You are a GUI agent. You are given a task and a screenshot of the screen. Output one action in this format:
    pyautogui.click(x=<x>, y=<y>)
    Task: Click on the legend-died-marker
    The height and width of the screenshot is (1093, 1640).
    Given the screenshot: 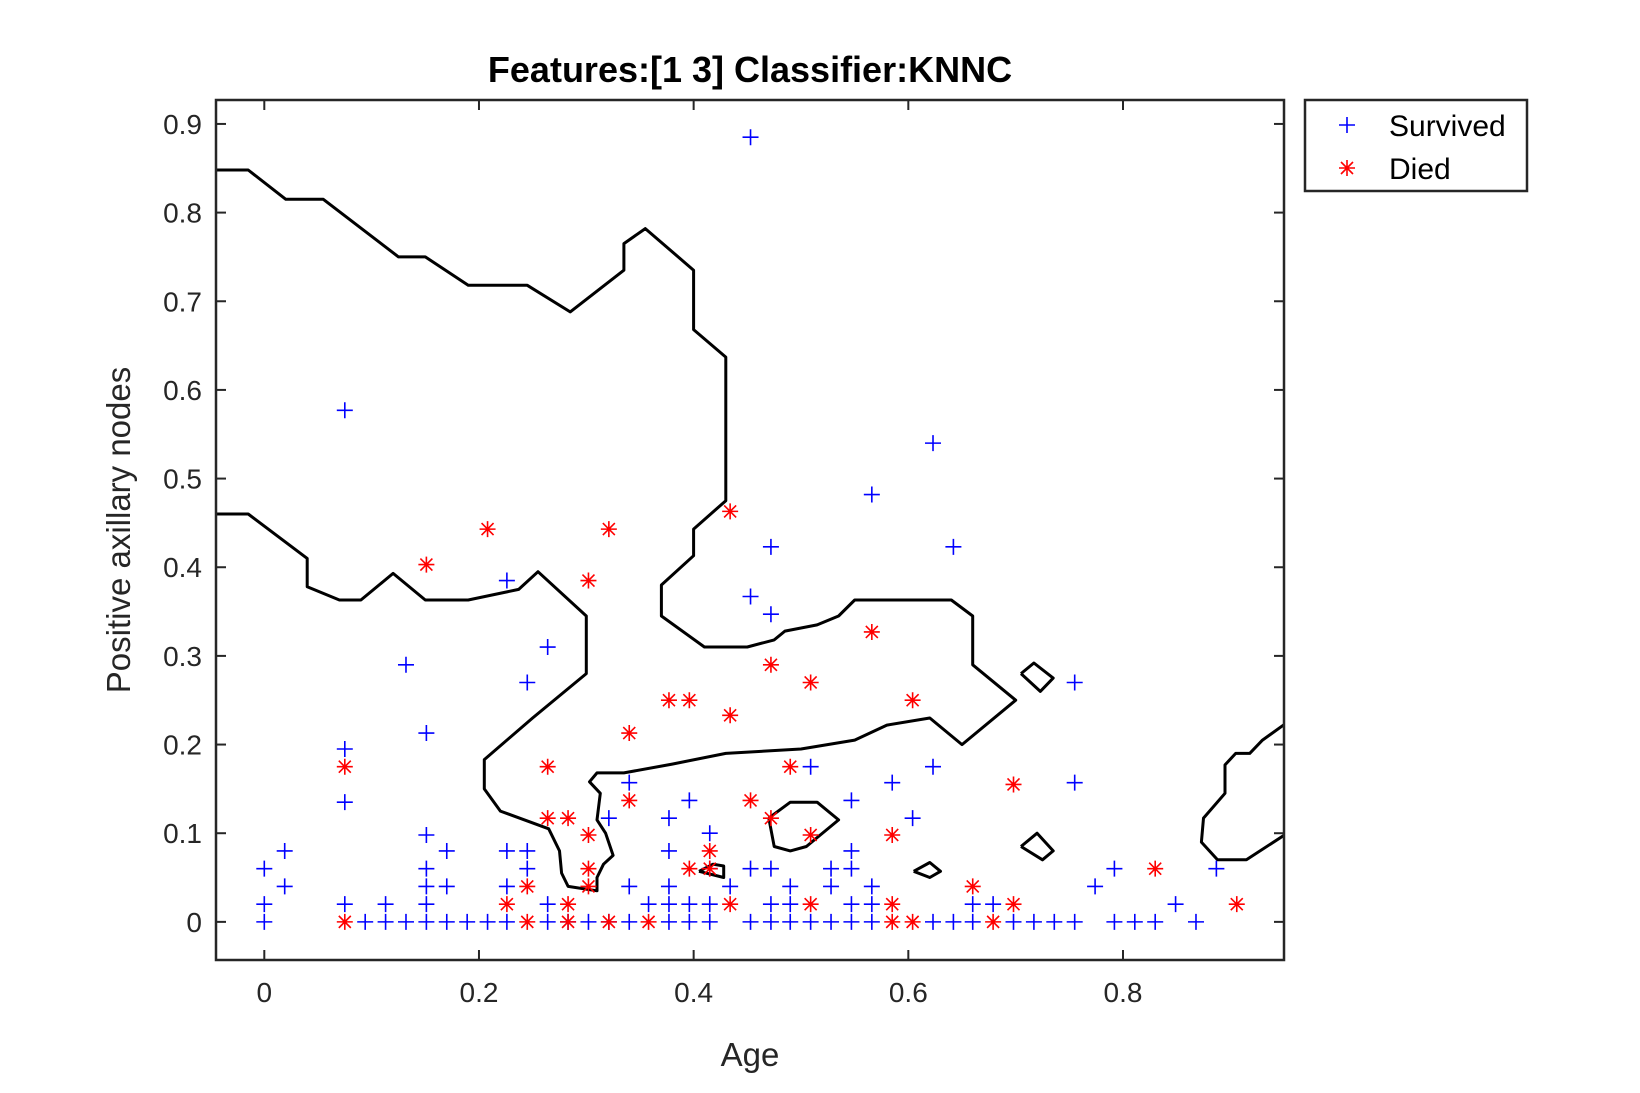 What is the action you would take?
    pyautogui.click(x=1347, y=168)
    